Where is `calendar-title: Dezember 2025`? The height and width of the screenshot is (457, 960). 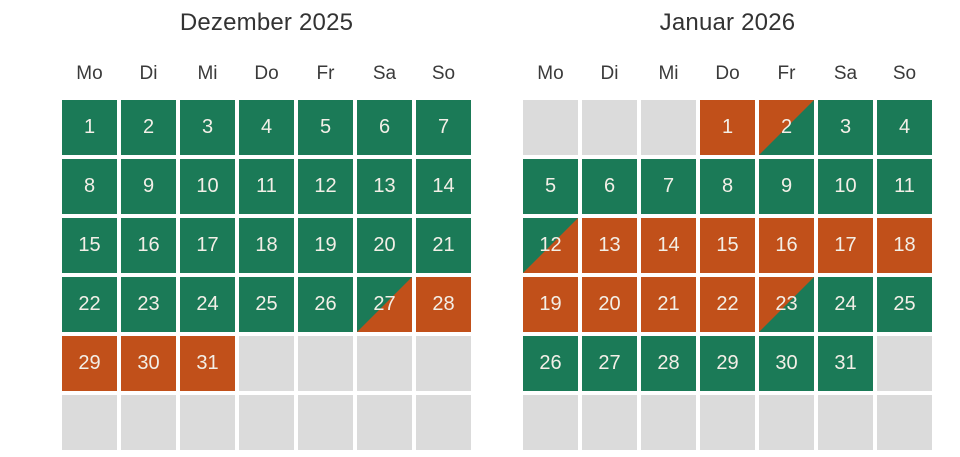 calendar-title: Dezember 2025 is located at coordinates (266, 22).